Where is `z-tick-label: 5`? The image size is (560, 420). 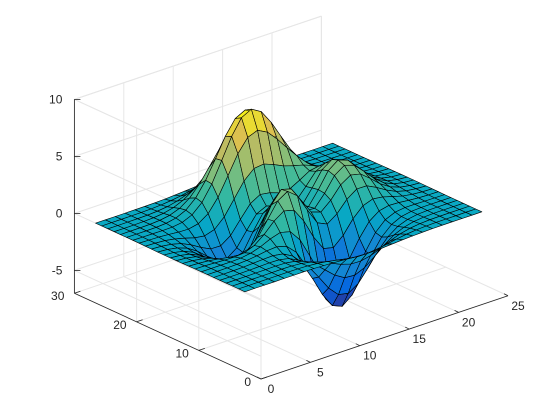
z-tick-label: 5 is located at coordinates (59, 156).